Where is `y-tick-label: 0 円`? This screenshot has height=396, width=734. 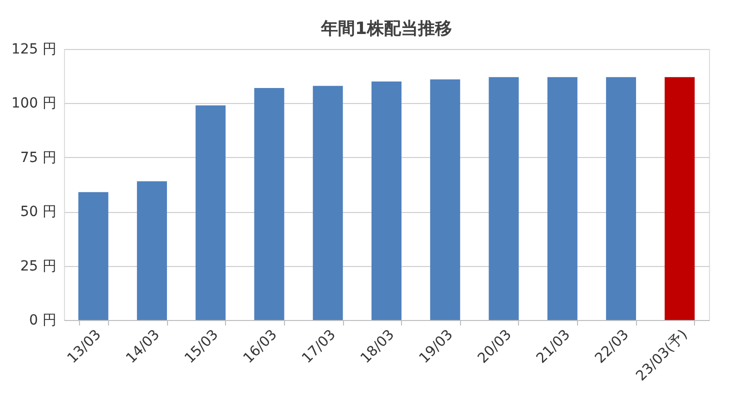
y-tick-label: 0 円 is located at coordinates (42, 320).